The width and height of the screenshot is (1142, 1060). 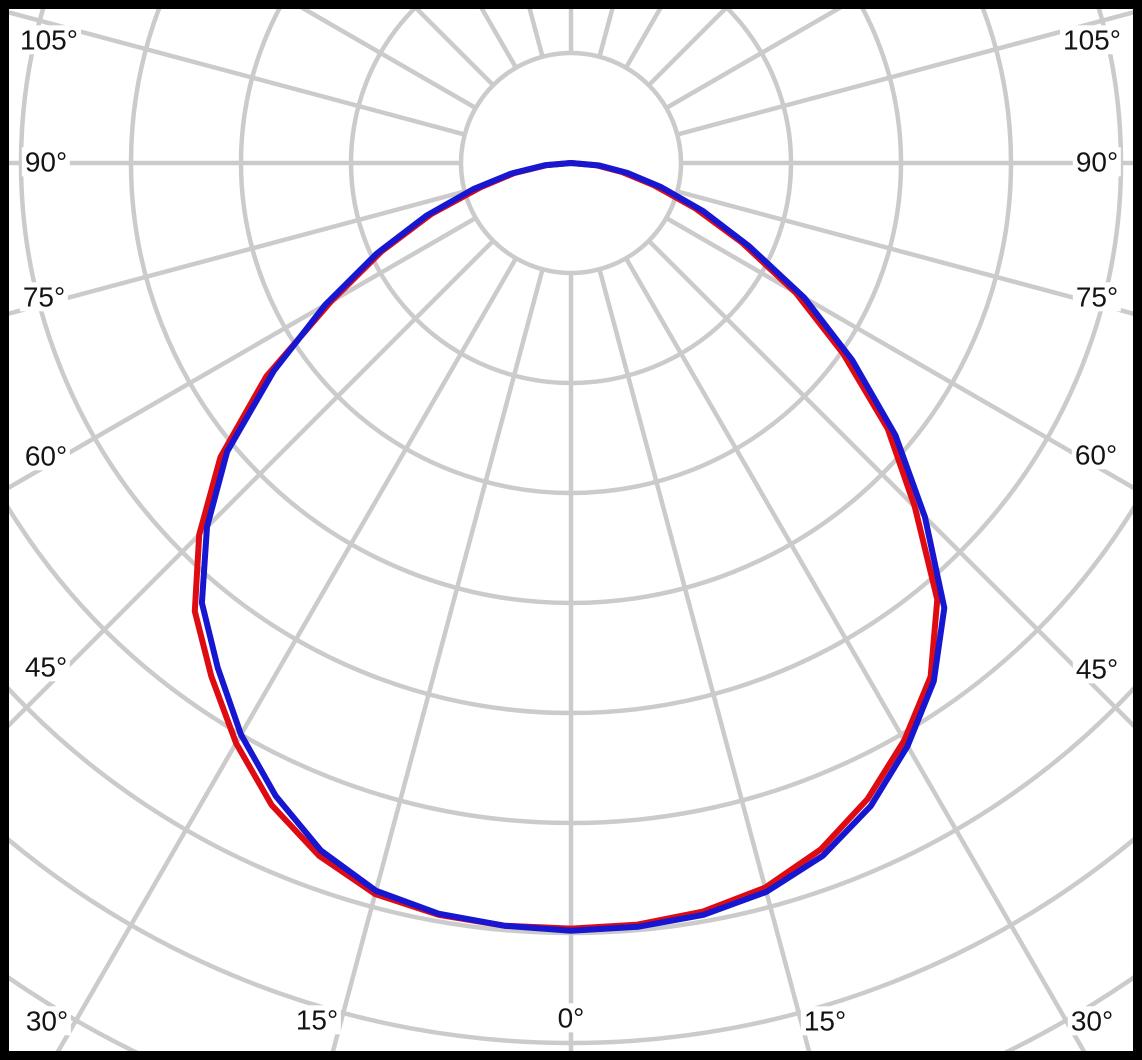 I want to click on angle-label-right-60: 60°, so click(x=1096, y=455).